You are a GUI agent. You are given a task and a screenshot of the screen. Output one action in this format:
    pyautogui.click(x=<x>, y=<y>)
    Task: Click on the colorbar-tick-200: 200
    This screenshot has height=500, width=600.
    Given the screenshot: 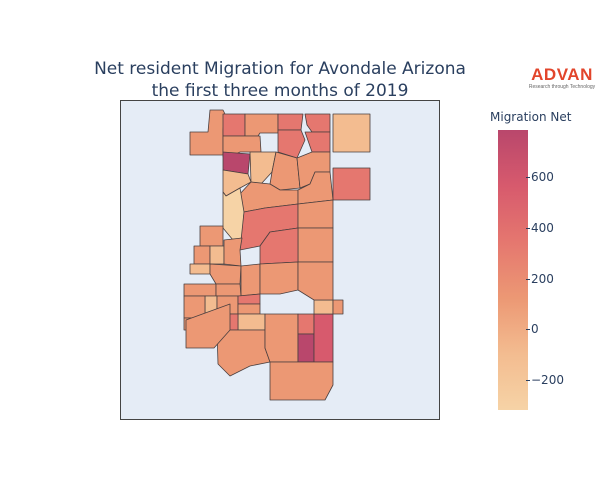 What is the action you would take?
    pyautogui.click(x=542, y=279)
    